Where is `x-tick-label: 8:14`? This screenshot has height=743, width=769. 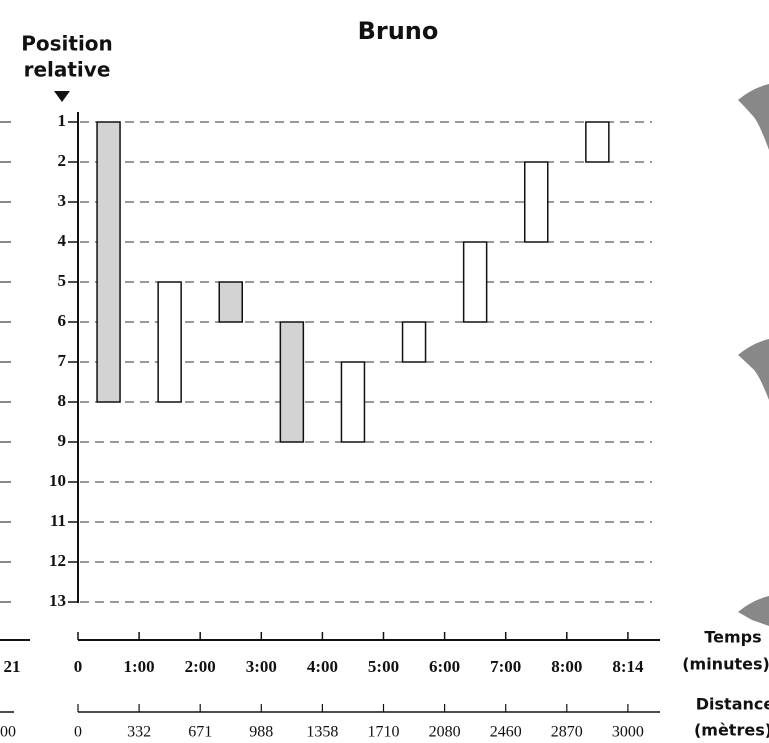 x-tick-label: 8:14 is located at coordinates (628, 666).